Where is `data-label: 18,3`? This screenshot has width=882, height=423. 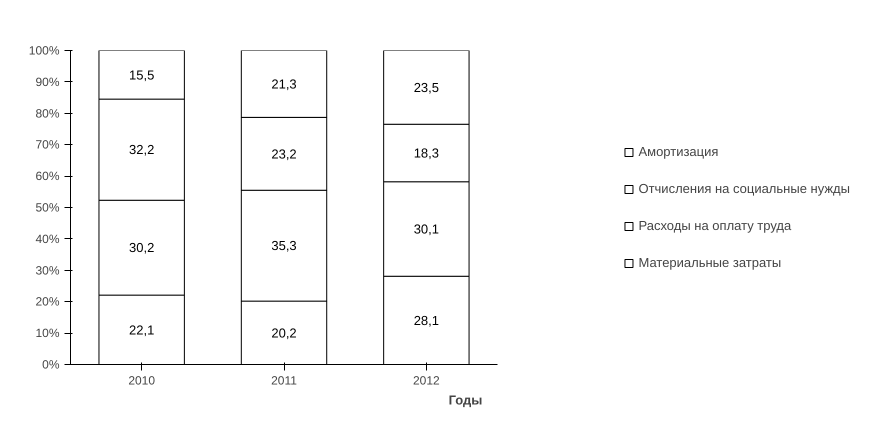
data-label: 18,3 is located at coordinates (427, 153).